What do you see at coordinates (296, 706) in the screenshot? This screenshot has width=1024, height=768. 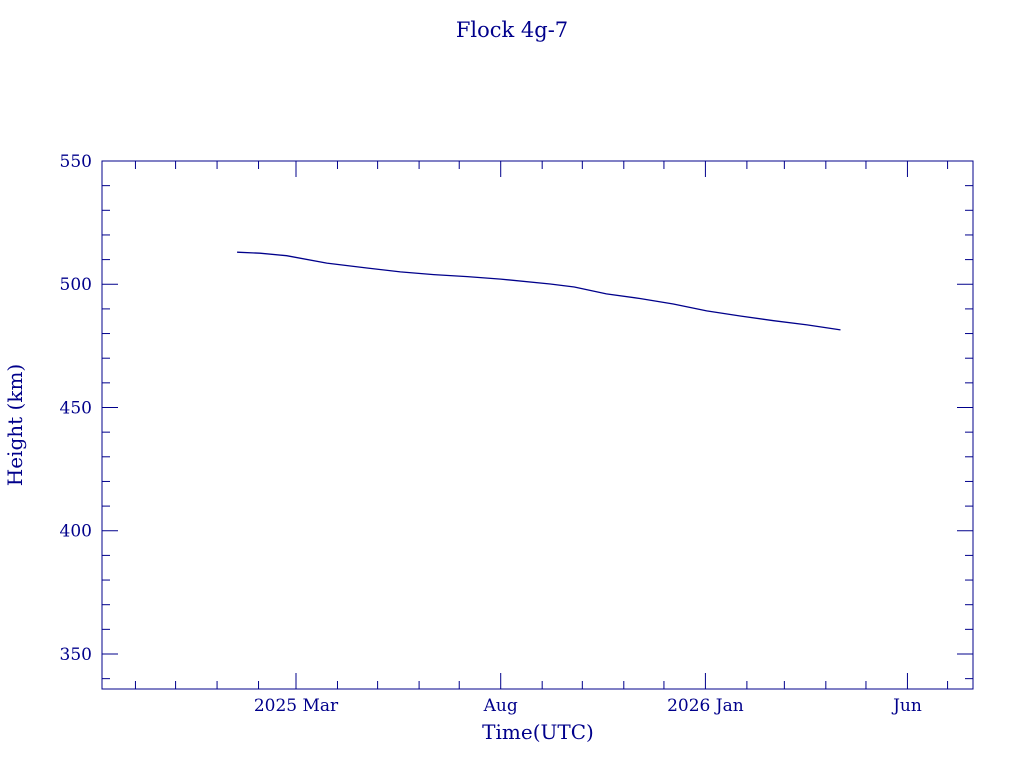 I see `x-tick-label: 2025 Mar` at bounding box center [296, 706].